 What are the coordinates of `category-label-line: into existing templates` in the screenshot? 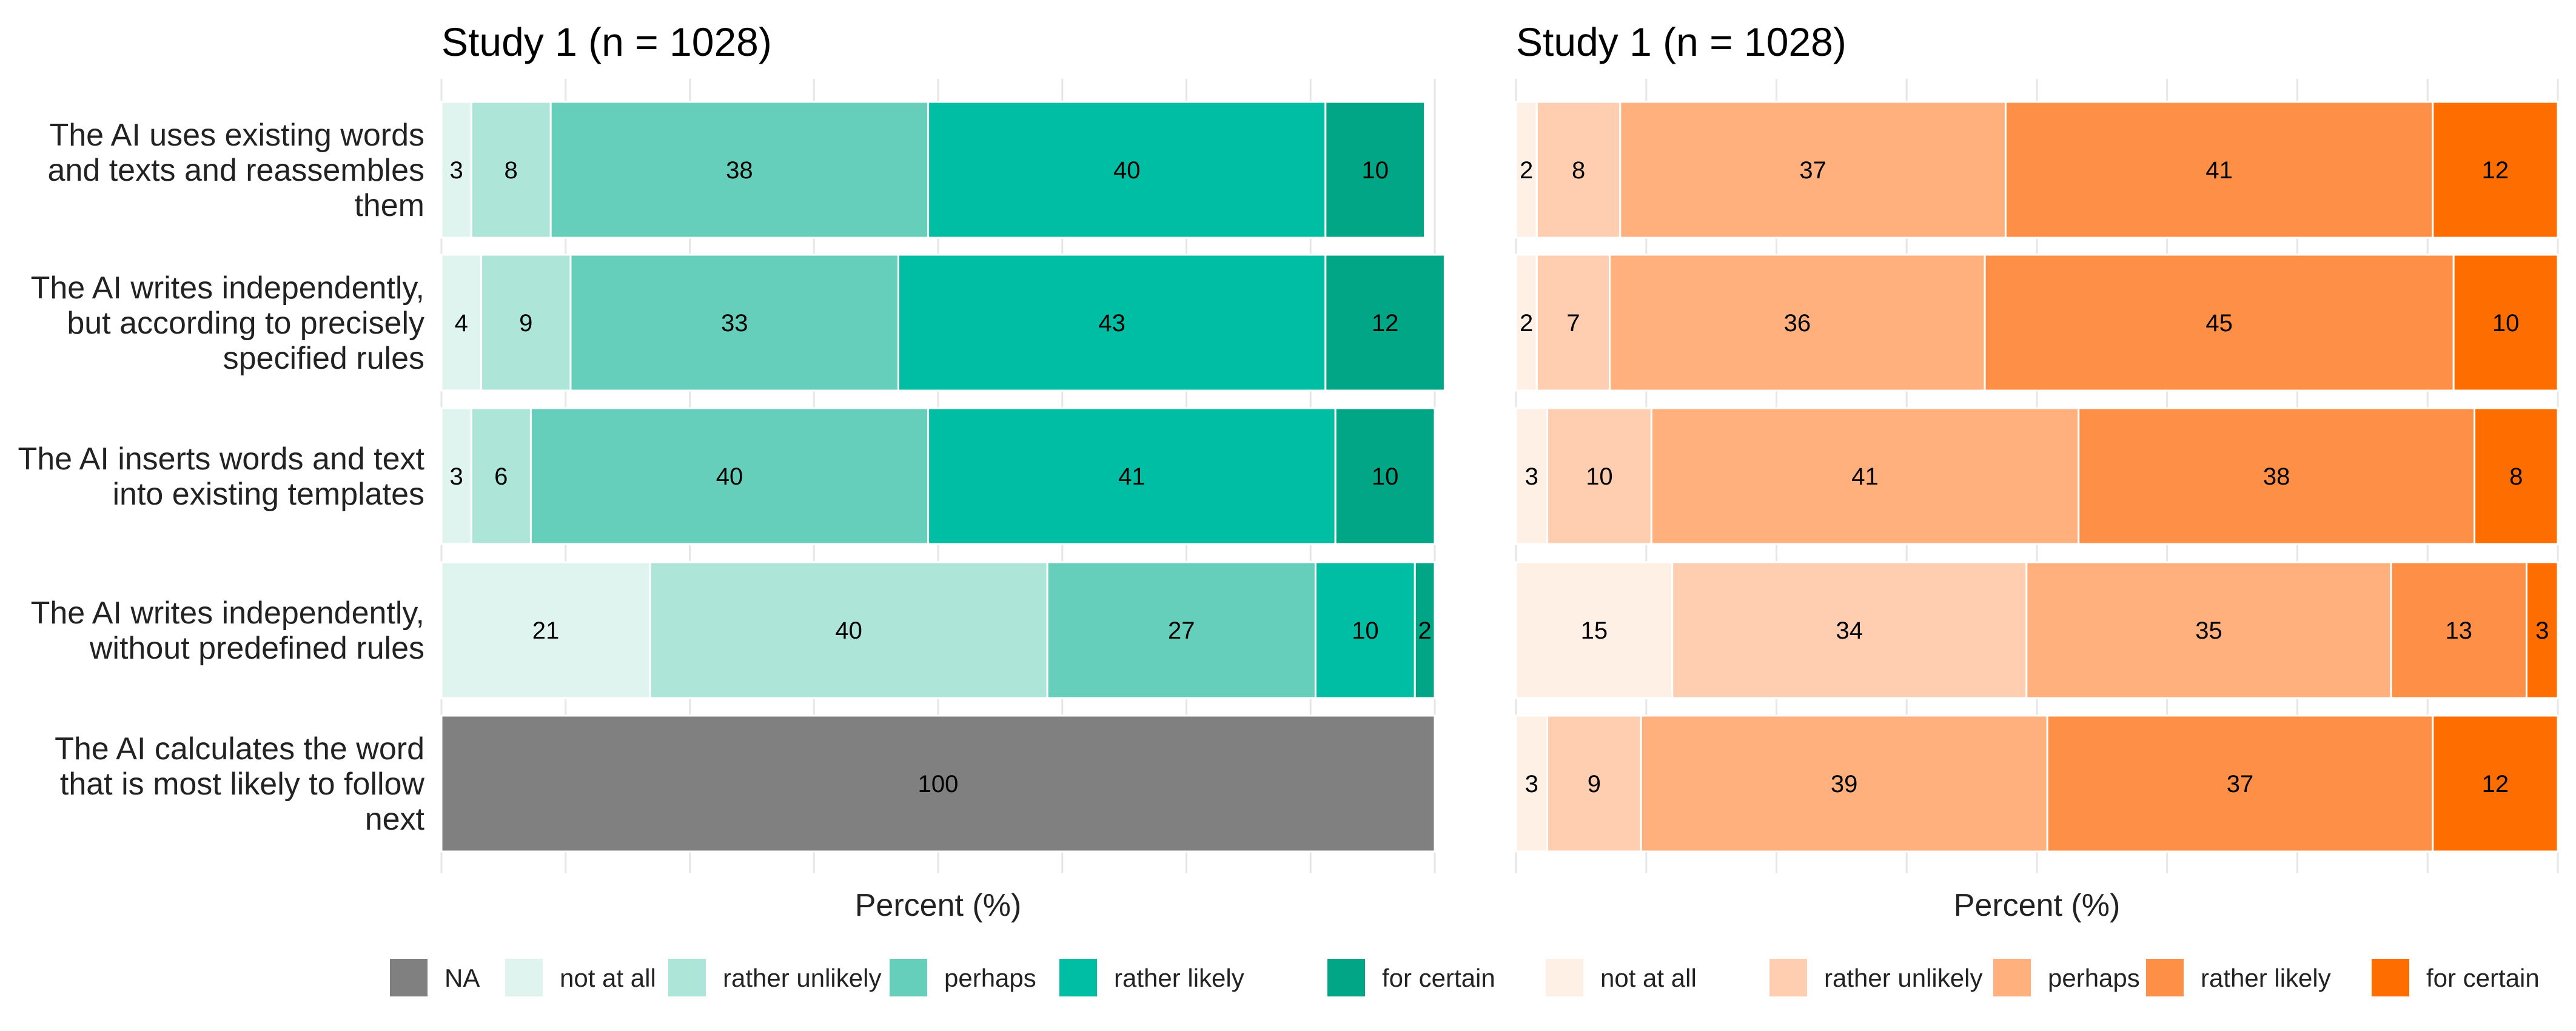 It's located at (269, 494).